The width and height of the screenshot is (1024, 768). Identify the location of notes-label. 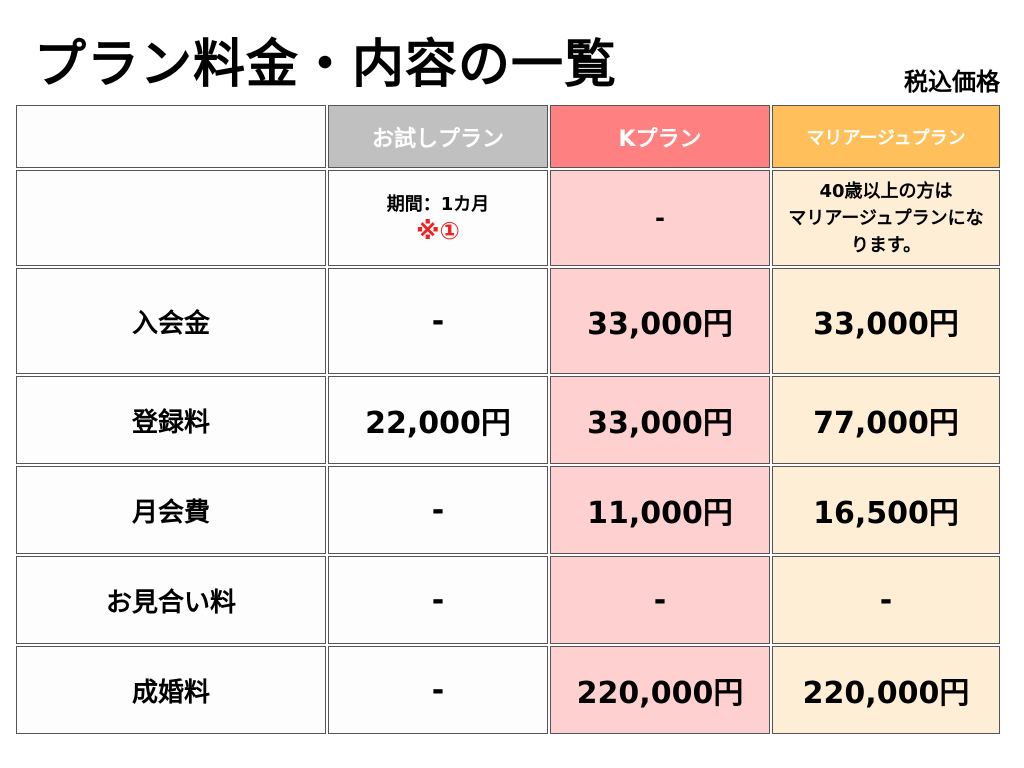
(171, 218).